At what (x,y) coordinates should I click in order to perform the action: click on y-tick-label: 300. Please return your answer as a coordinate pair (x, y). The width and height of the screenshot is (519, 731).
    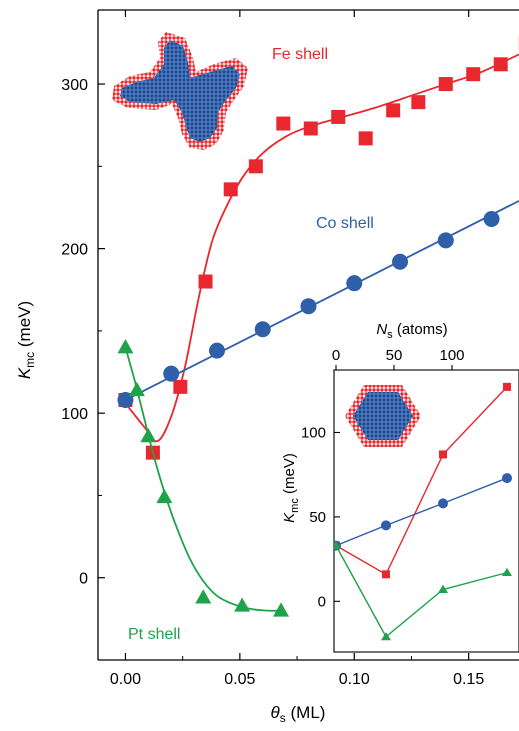
    Looking at the image, I should click on (74, 85).